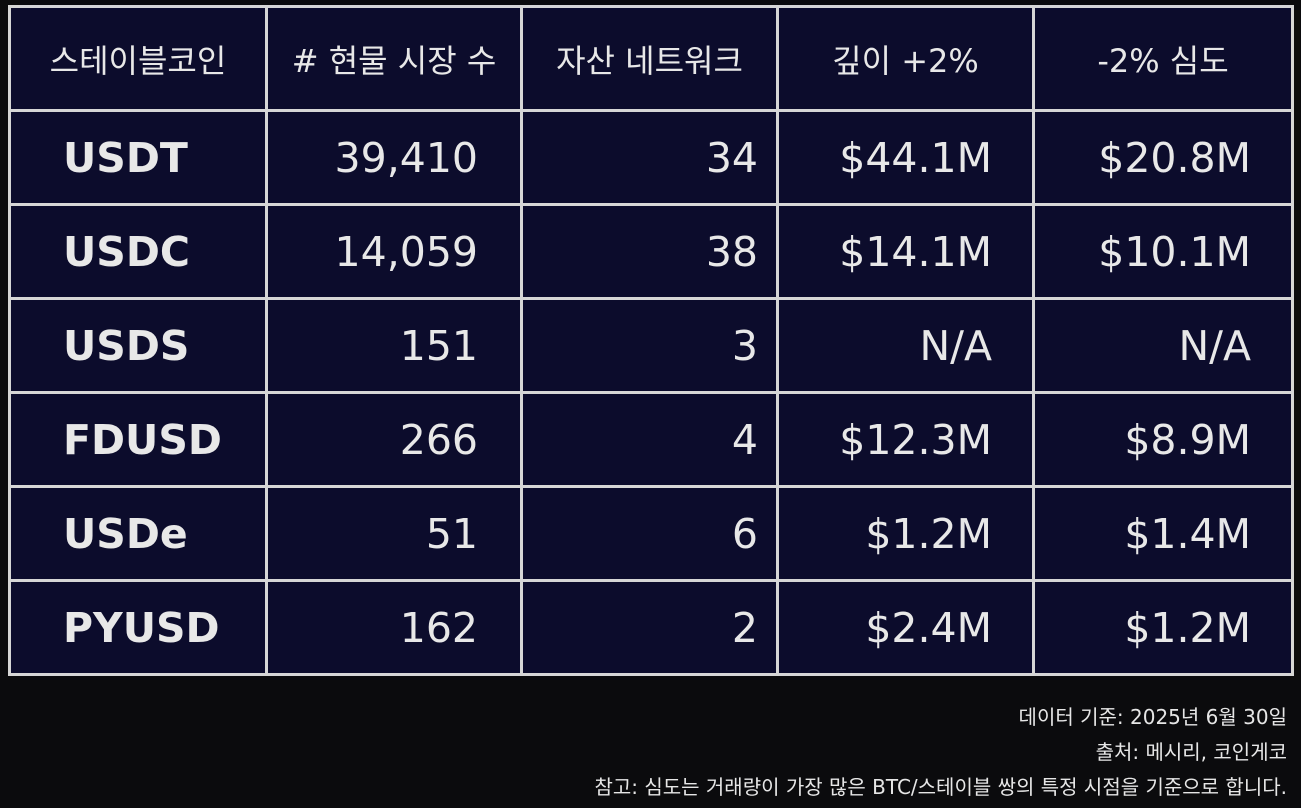 The image size is (1301, 808). What do you see at coordinates (394, 345) in the screenshot?
I see `cell-spot-markets: 151` at bounding box center [394, 345].